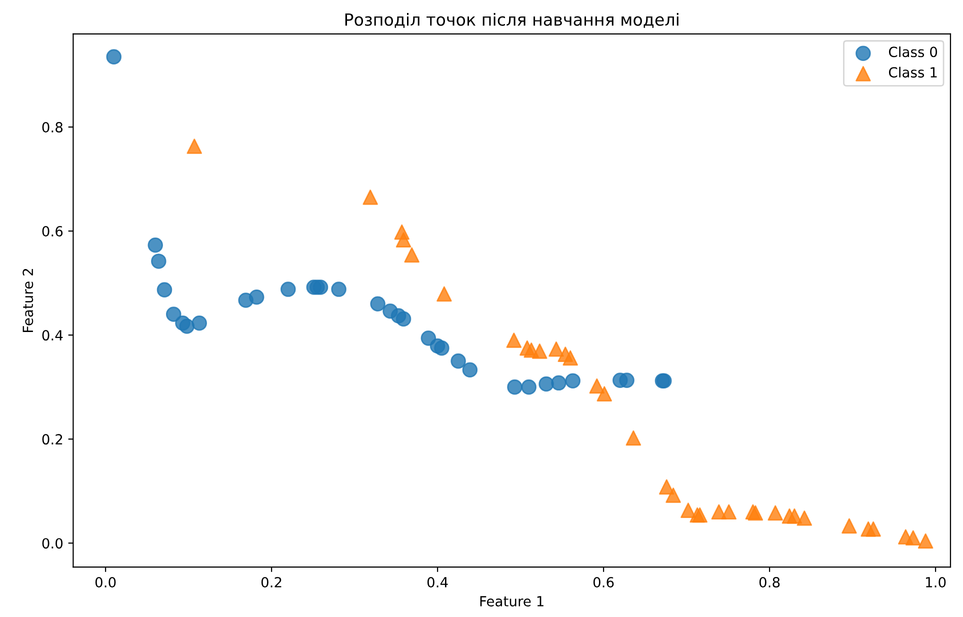  Describe the element at coordinates (52, 335) in the screenshot. I see `y-tick-label: 0.4` at that location.